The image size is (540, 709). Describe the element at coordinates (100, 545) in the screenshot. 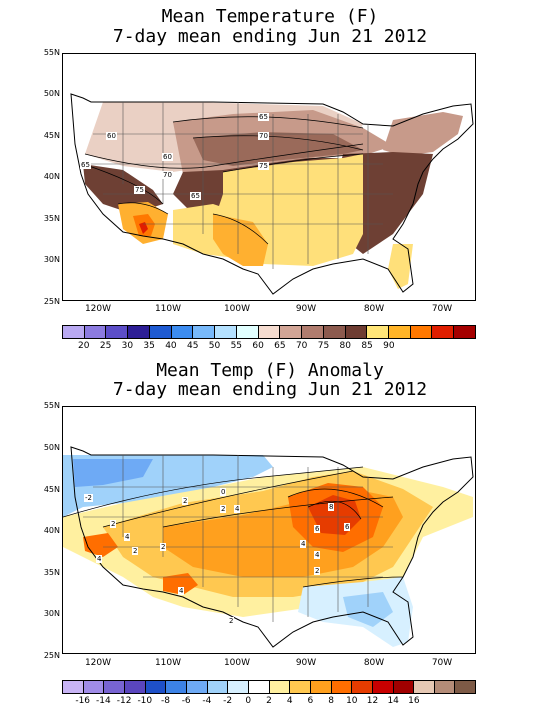

I see `region-sw-hot` at that location.